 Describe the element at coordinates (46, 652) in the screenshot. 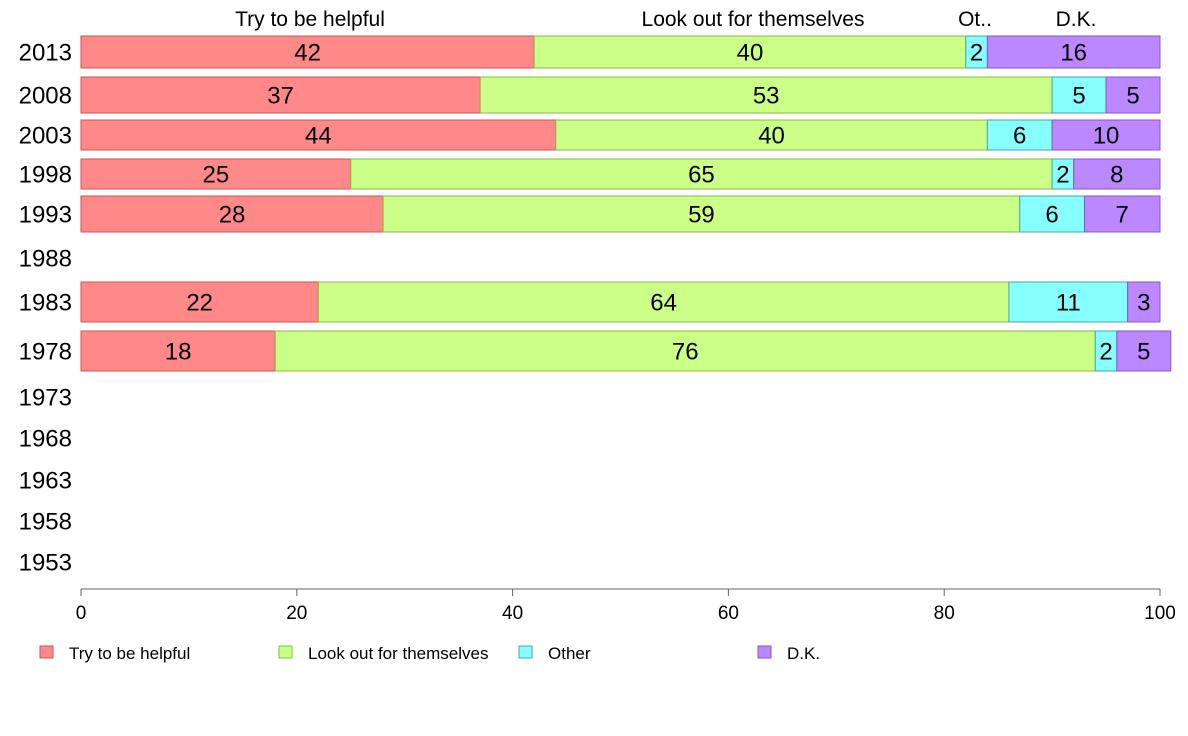

I see `legend-swatch-try-to-be-helpful` at that location.